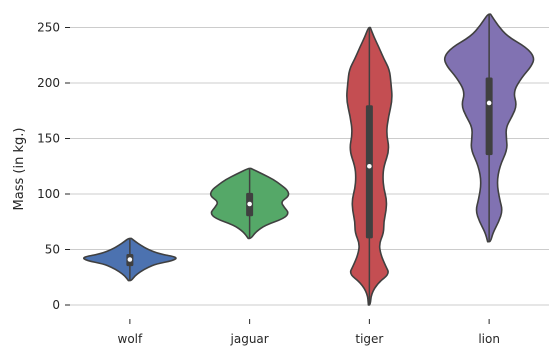 This screenshot has height=347, width=549. Describe the element at coordinates (309, 332) in the screenshot. I see `x-tick-labels: wolf jaguar tiger lion` at that location.